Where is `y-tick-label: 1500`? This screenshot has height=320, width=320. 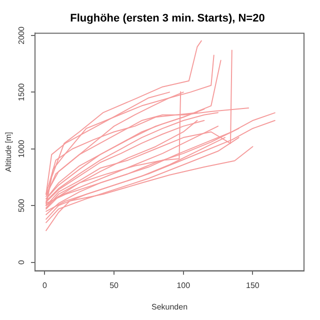
y-tick-label: 1500 is located at coordinates (21, 92).